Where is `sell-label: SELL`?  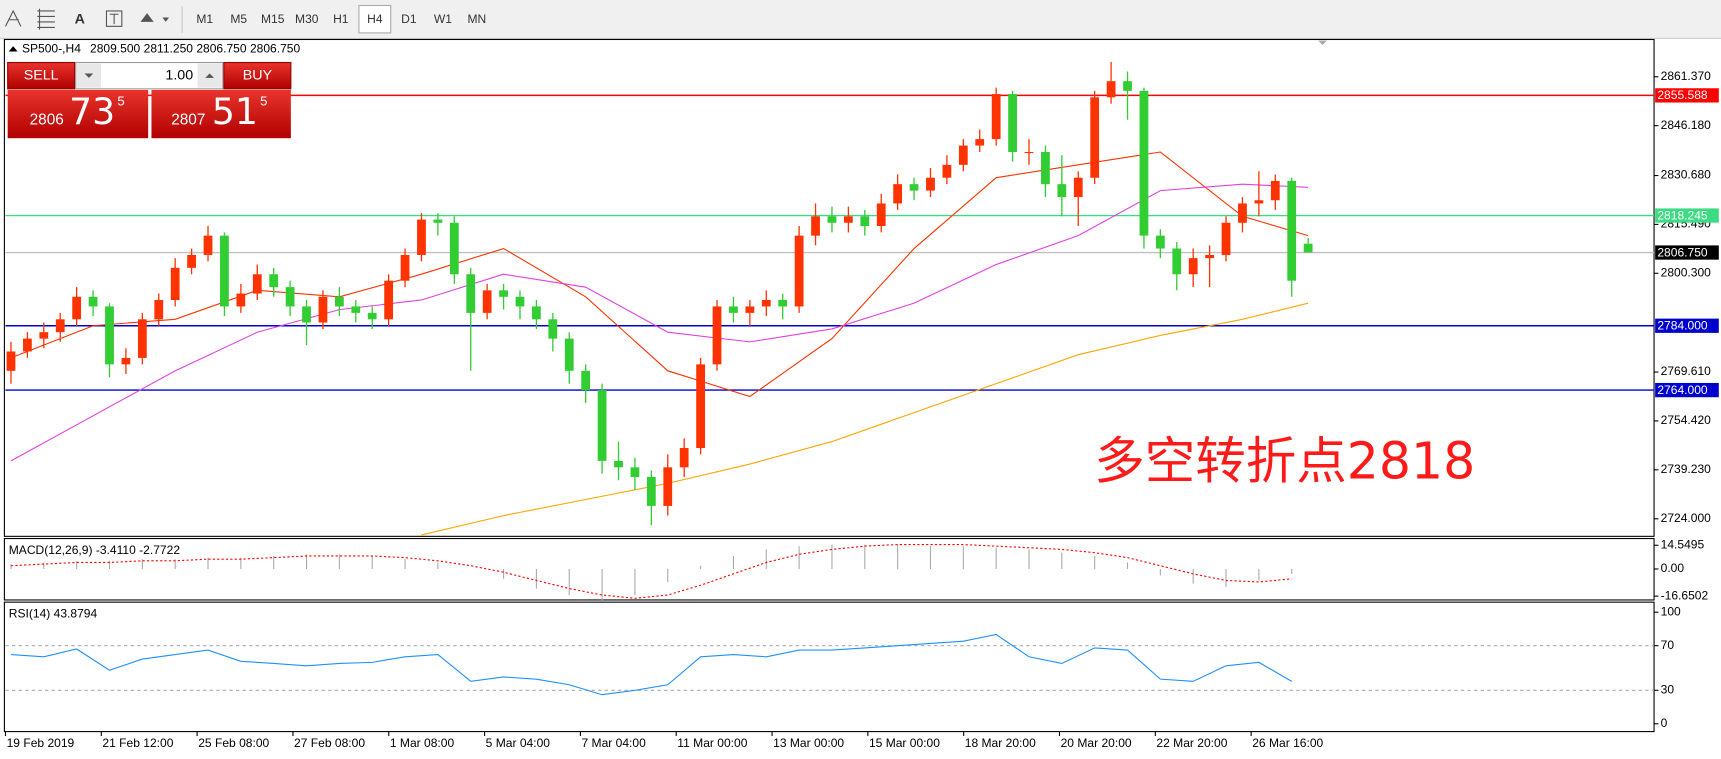 sell-label: SELL is located at coordinates (41, 75).